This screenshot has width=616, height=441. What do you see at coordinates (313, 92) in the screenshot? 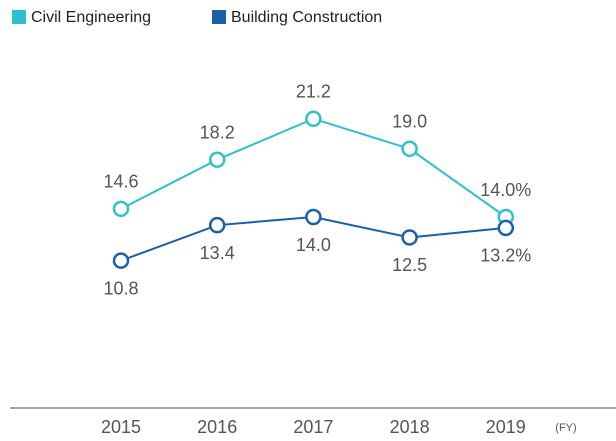
I see `data-label: 21.2` at bounding box center [313, 92].